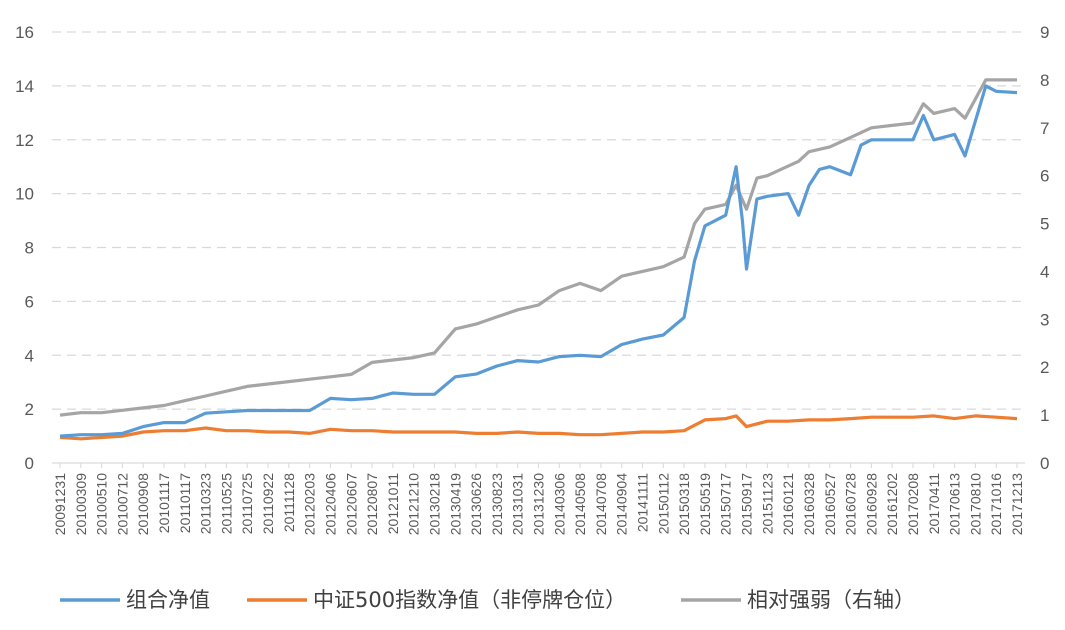 Image resolution: width=1065 pixels, height=630 pixels. Describe the element at coordinates (663, 503) in the screenshot. I see `x-tick-label: 20150112` at that location.